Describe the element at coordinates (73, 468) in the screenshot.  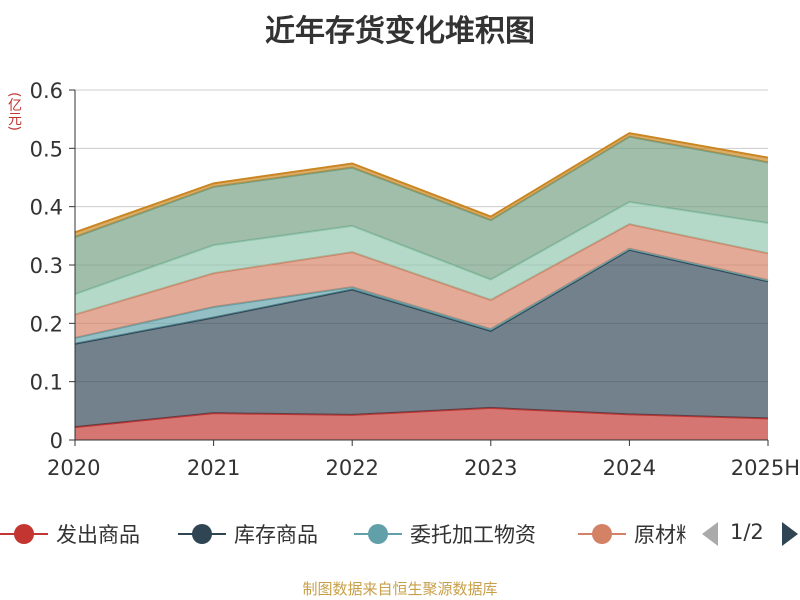
I see `x-tick-label: 2020` at that location.